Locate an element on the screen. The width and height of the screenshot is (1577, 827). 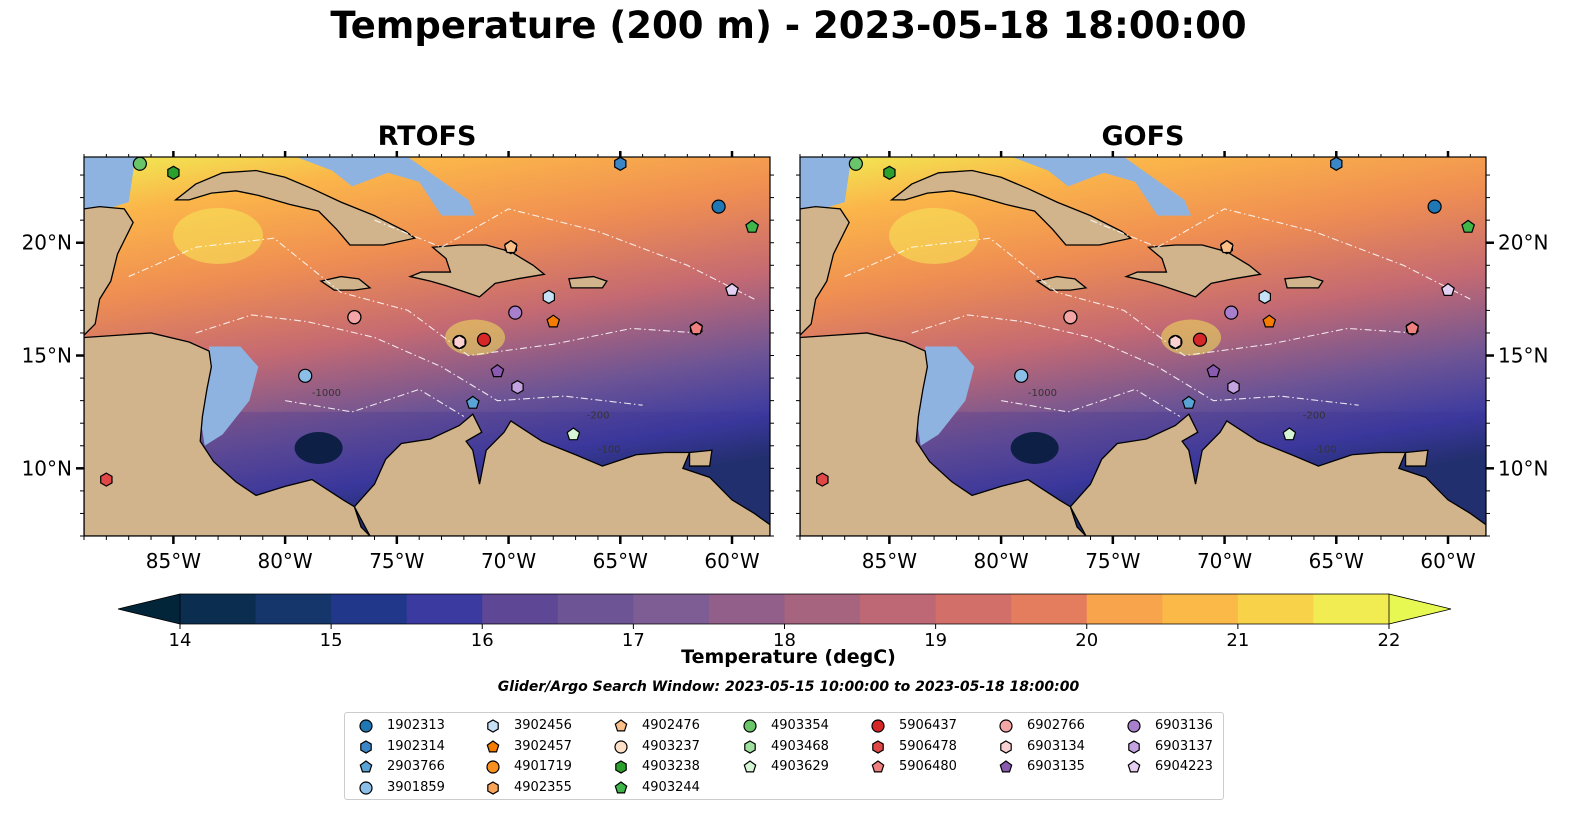
colorbar-tick-label: 17 is located at coordinates (633, 638).